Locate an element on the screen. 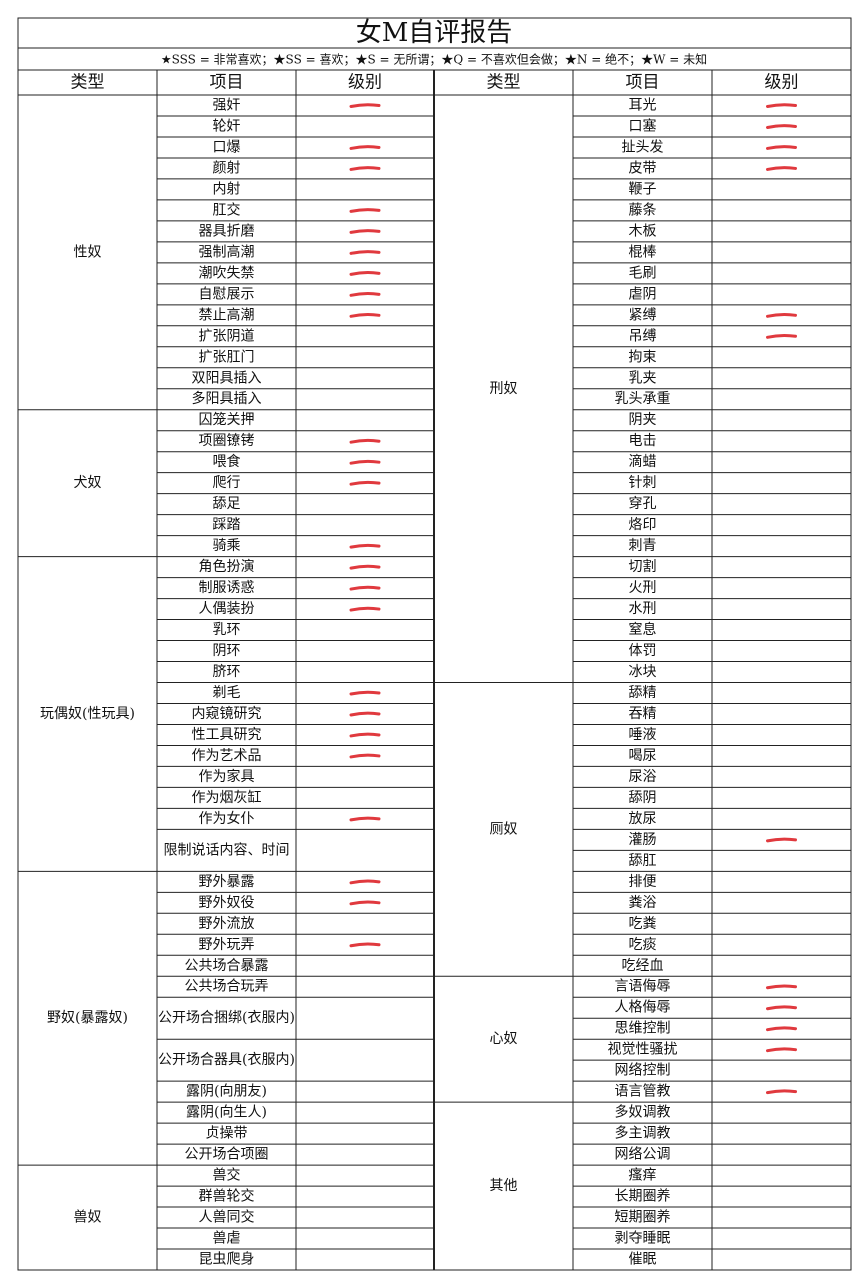 The width and height of the screenshot is (866, 1284). item: 野外暴露 is located at coordinates (227, 882).